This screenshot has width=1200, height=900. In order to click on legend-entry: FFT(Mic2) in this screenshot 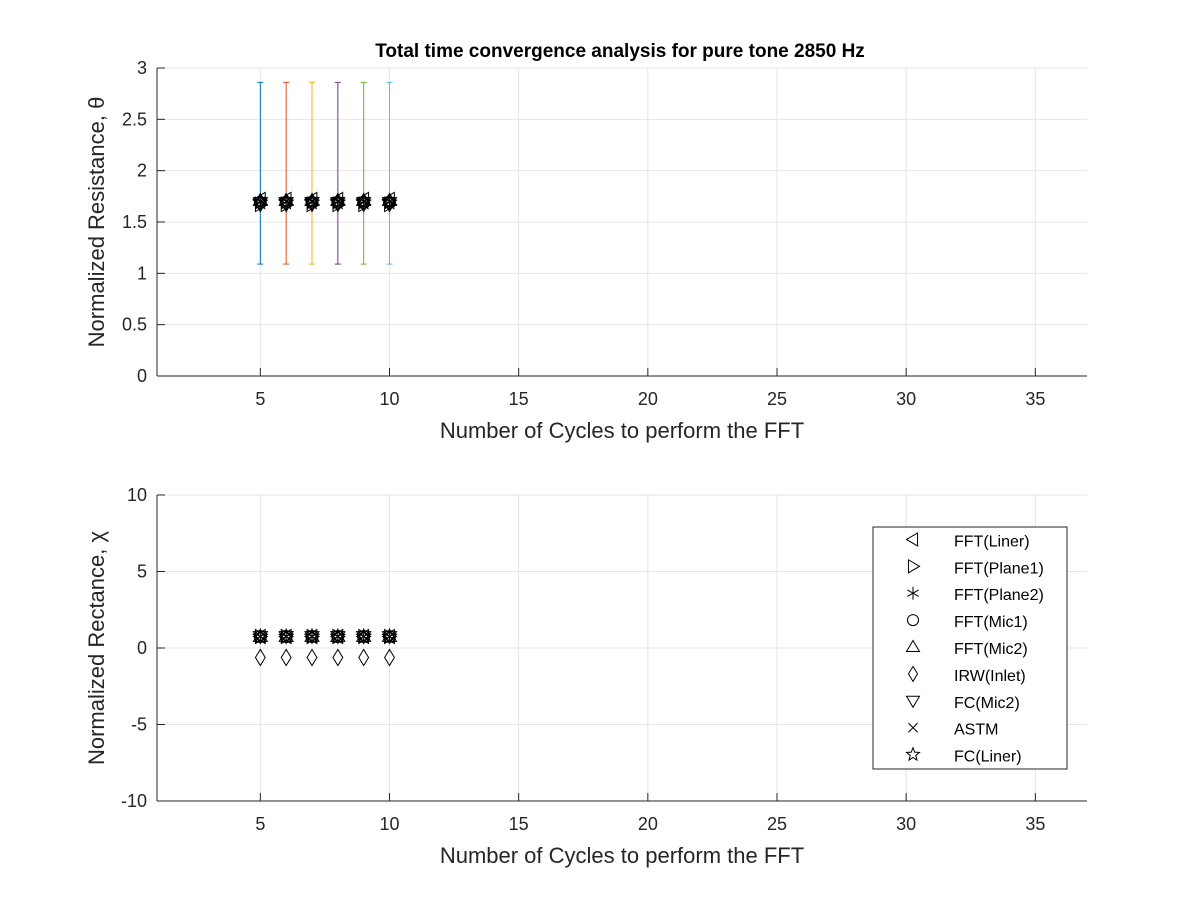, I will do `click(991, 649)`.